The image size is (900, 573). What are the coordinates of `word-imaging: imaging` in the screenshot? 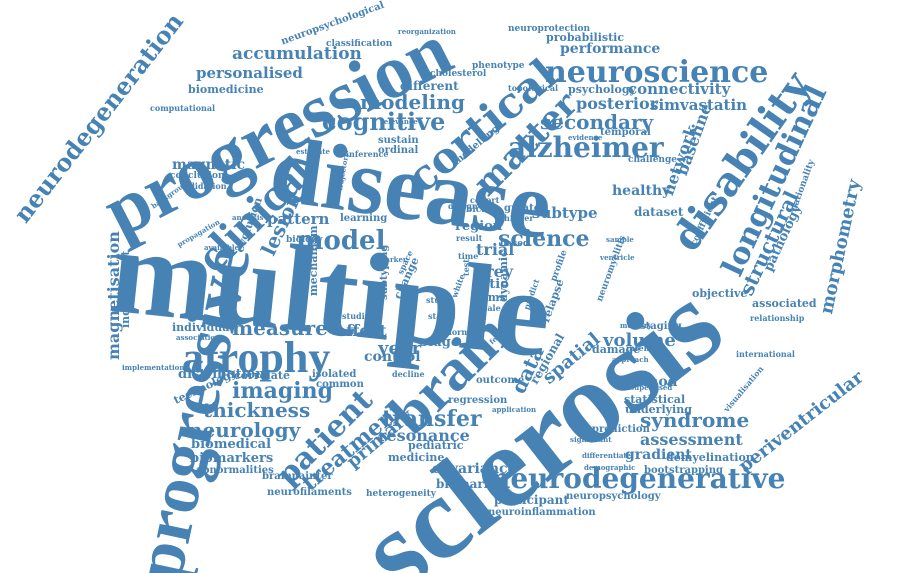 It's located at (283, 391).